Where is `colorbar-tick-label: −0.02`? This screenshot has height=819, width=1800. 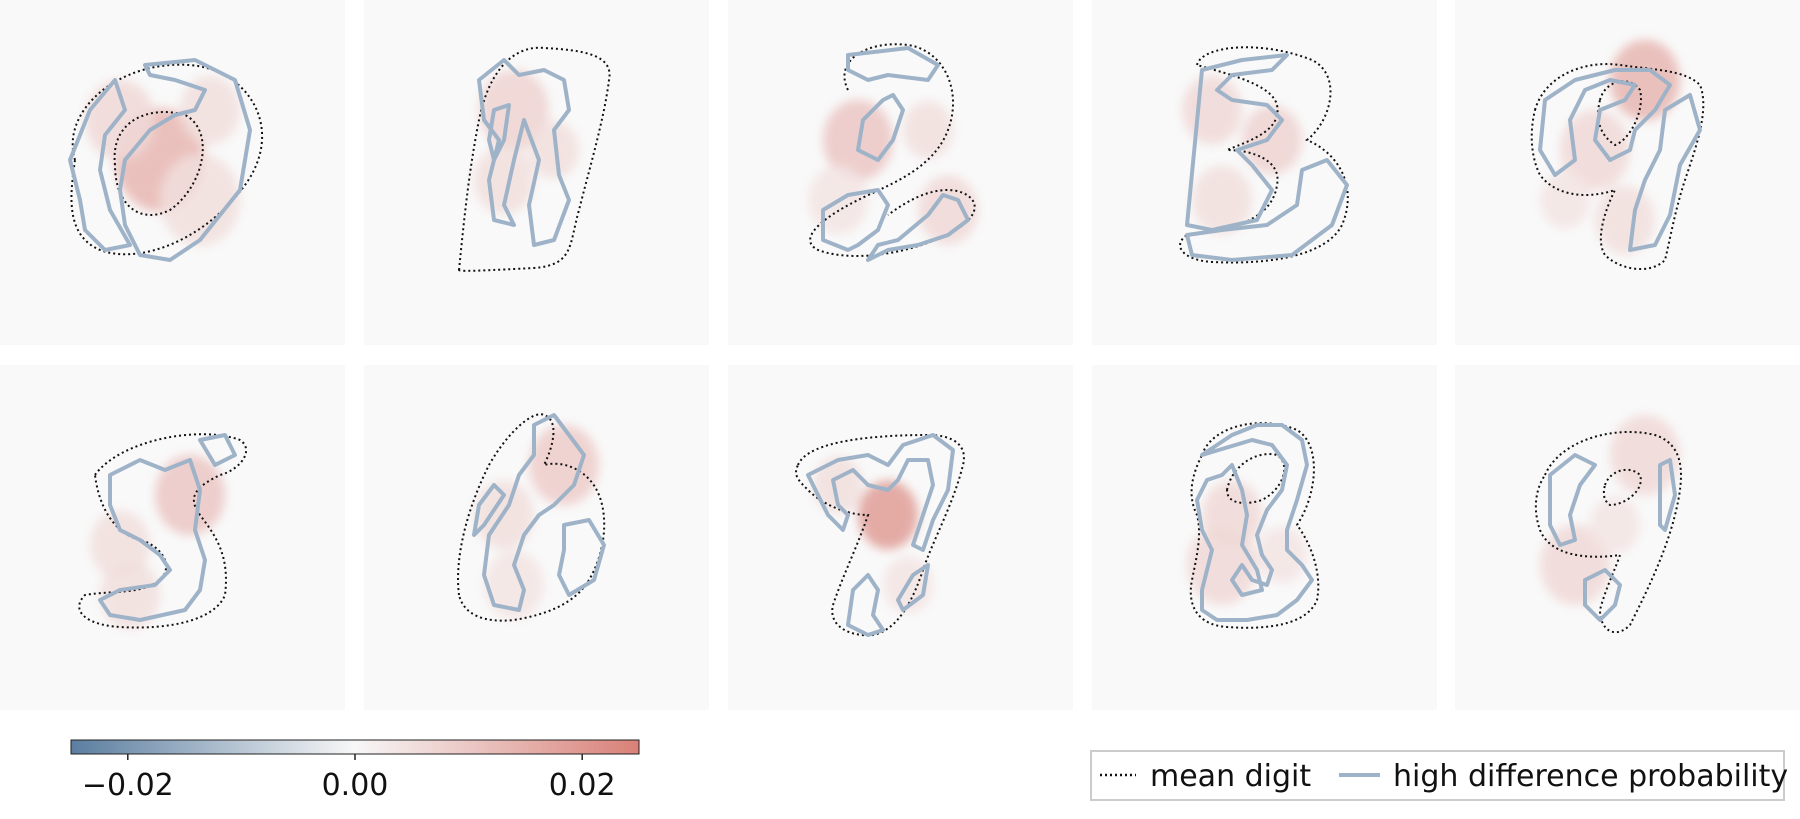
colorbar-tick-label: −0.02 is located at coordinates (128, 785).